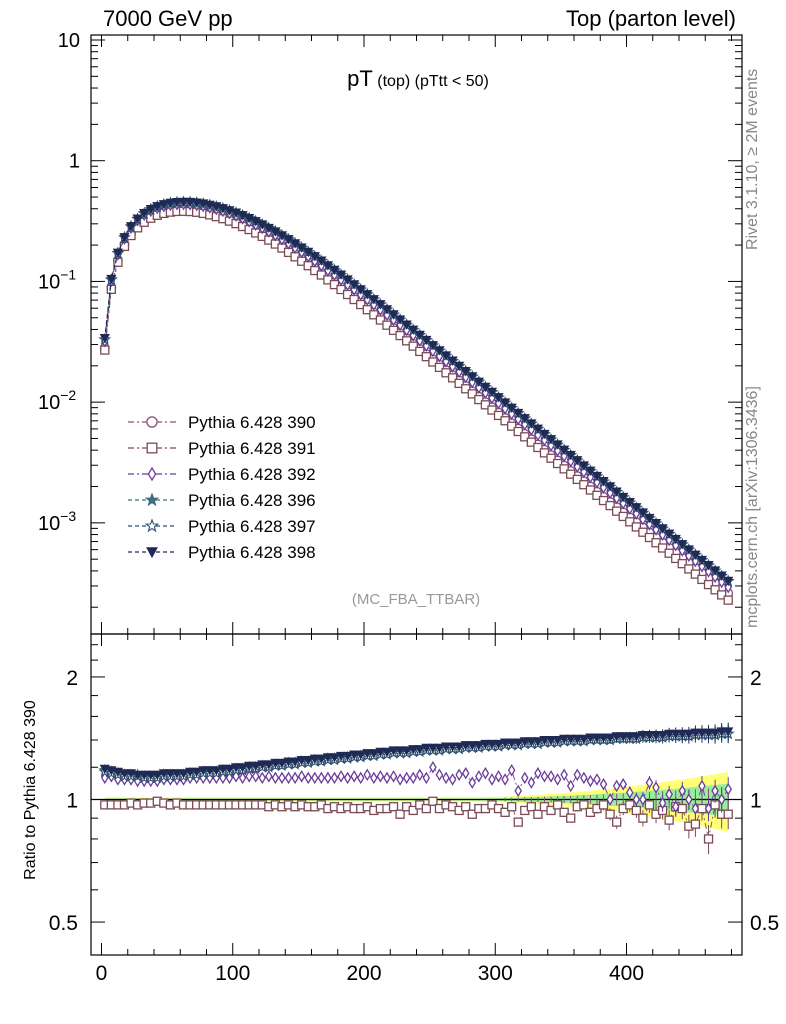 The height and width of the screenshot is (1024, 786). I want to click on legend-entry: Pythia 6.428 392, so click(222, 474).